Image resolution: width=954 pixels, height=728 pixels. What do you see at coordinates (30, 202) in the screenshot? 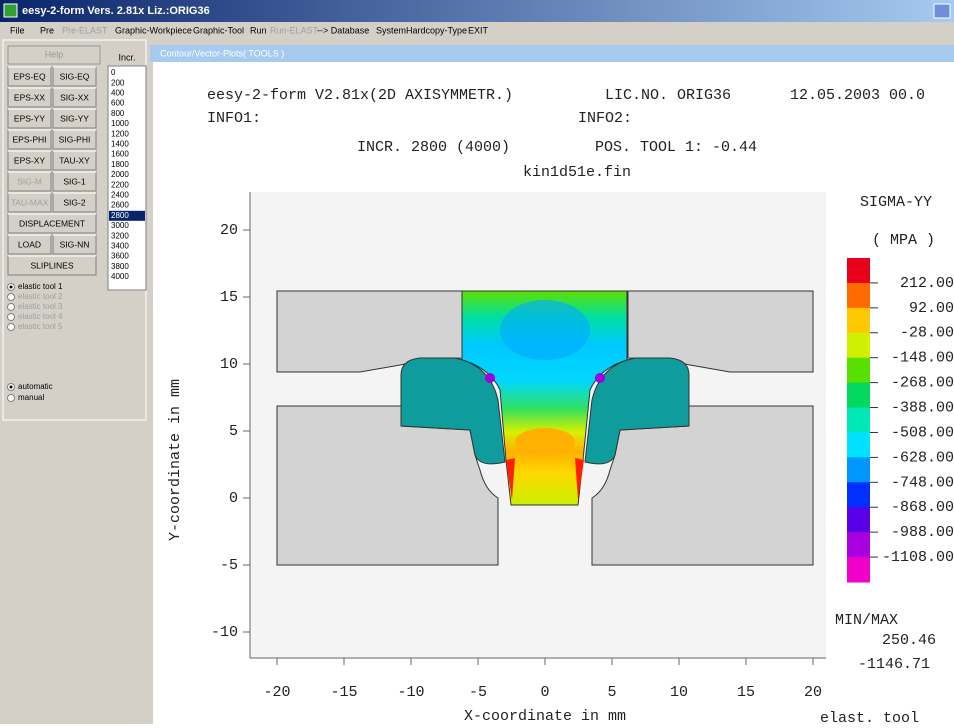
I see `button-label: TAU-MAX` at bounding box center [30, 202].